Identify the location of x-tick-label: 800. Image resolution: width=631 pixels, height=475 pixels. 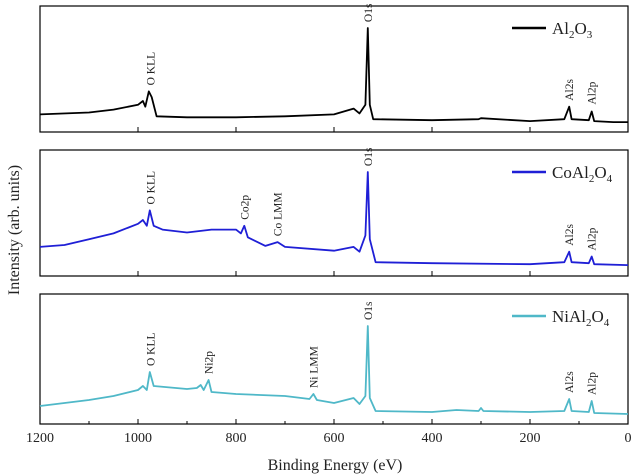
(236, 438).